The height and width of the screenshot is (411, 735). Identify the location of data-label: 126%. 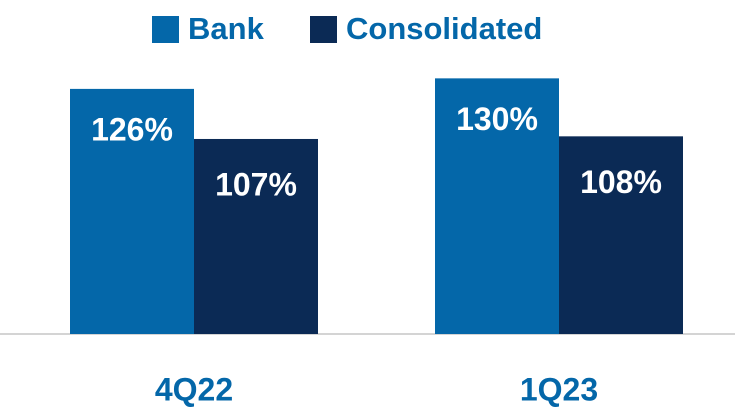
(132, 129).